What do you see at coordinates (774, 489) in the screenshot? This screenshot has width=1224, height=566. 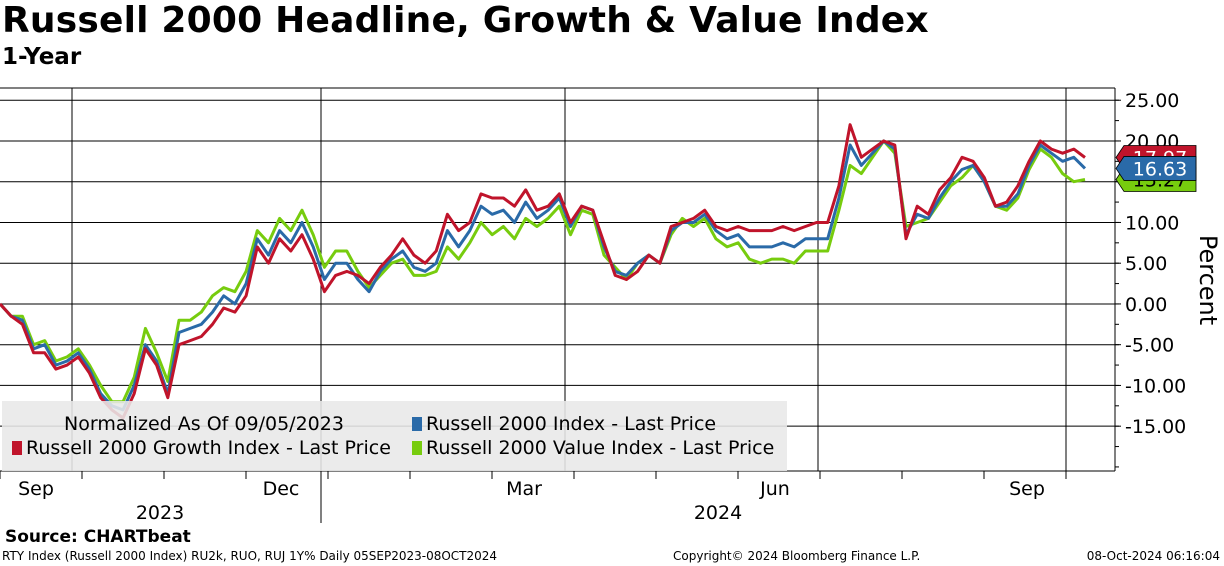 I see `x-month-label: Jun` at bounding box center [774, 489].